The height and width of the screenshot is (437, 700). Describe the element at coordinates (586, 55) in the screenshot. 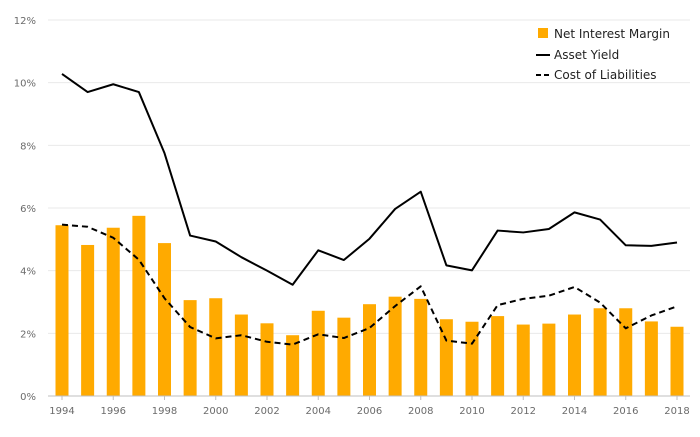

I see `legend-label-asset-yield: Asset Yield` at that location.